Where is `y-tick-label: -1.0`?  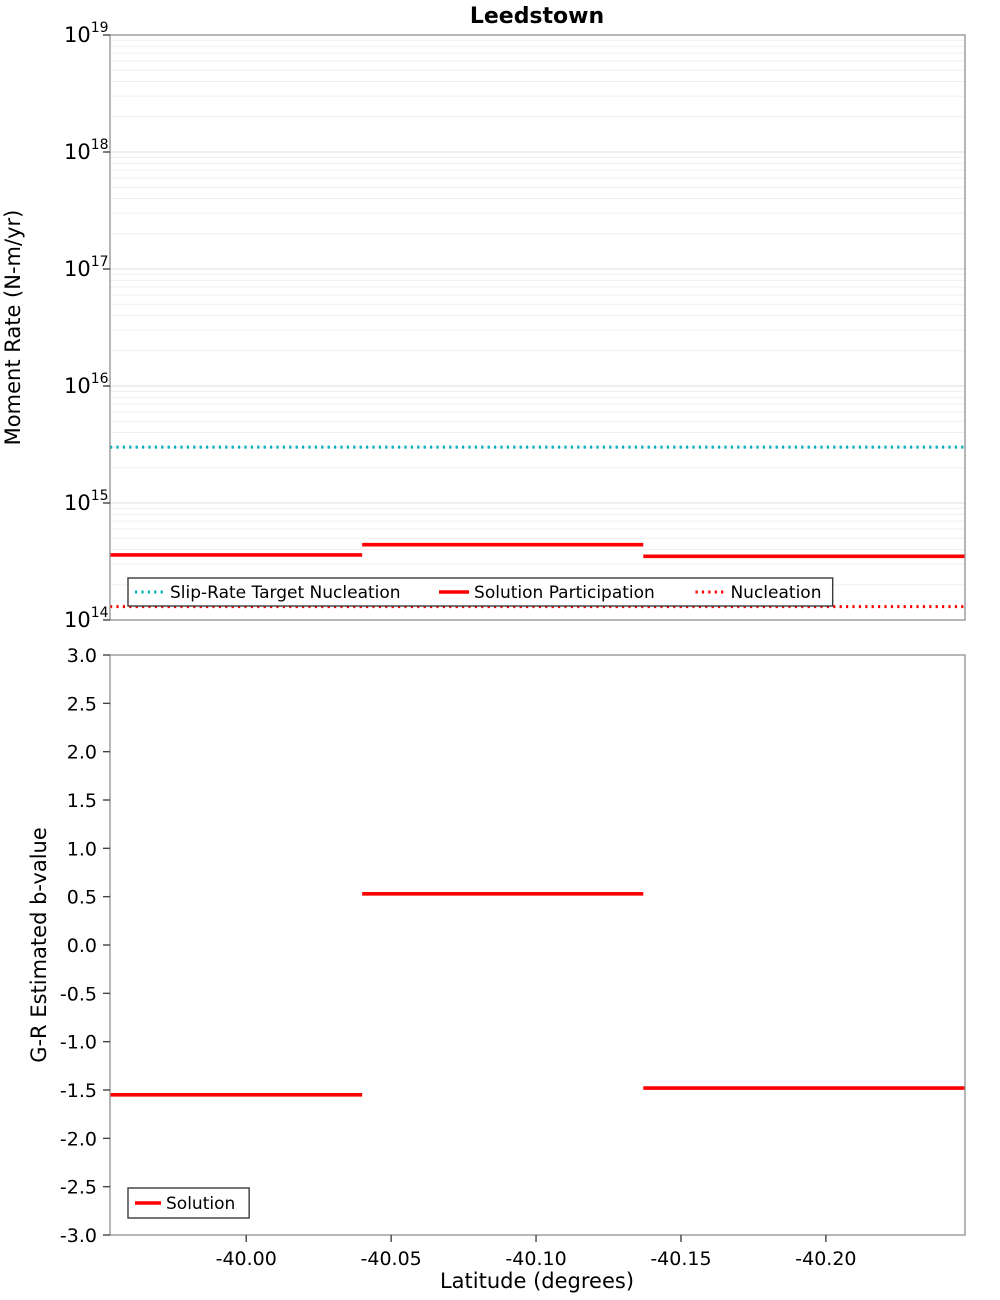
y-tick-label: -1.0 is located at coordinates (78, 1043).